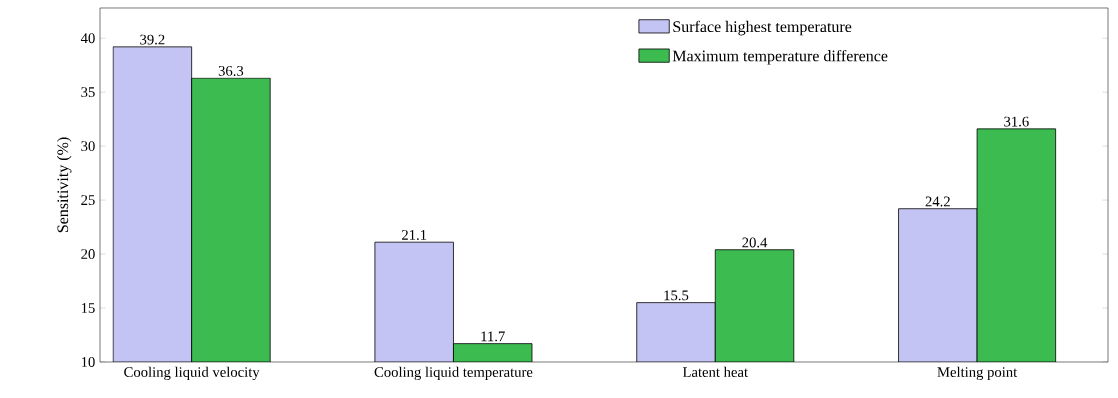 This screenshot has height=398, width=1118. Describe the element at coordinates (977, 373) in the screenshot. I see `x-tick-label: Melting point` at that location.